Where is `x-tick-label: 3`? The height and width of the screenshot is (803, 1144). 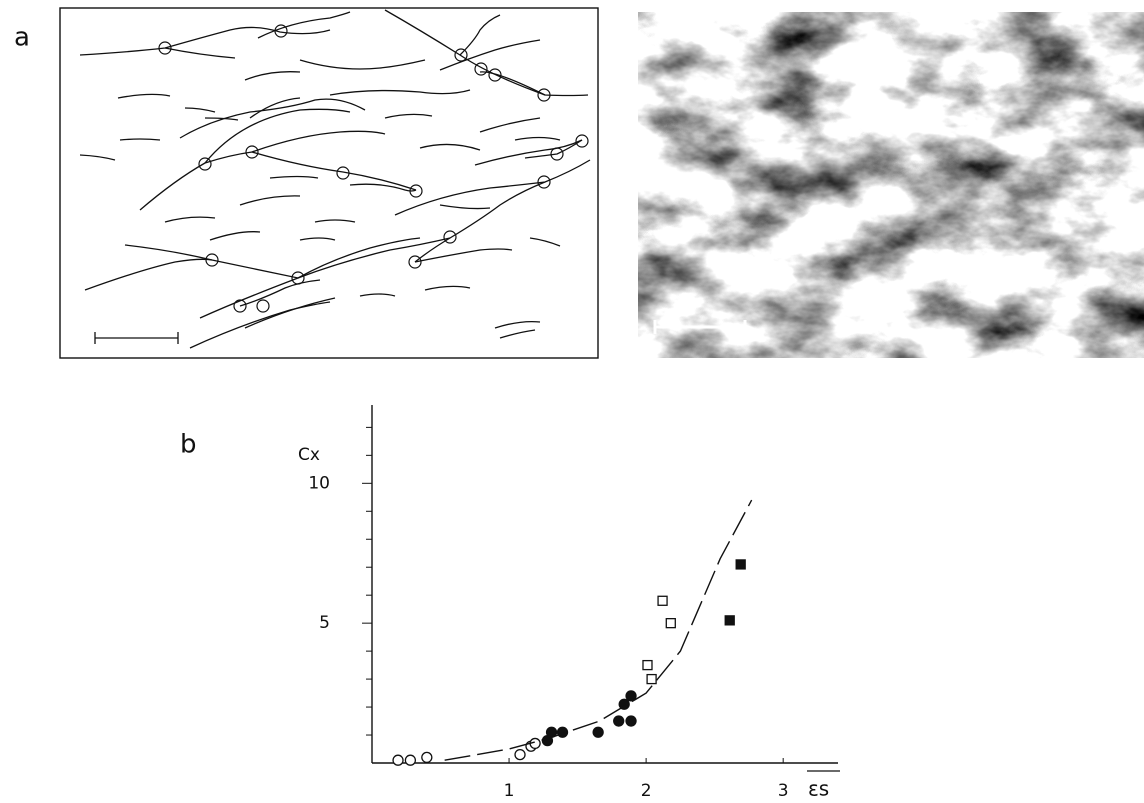 x-tick-label: 3 is located at coordinates (783, 791).